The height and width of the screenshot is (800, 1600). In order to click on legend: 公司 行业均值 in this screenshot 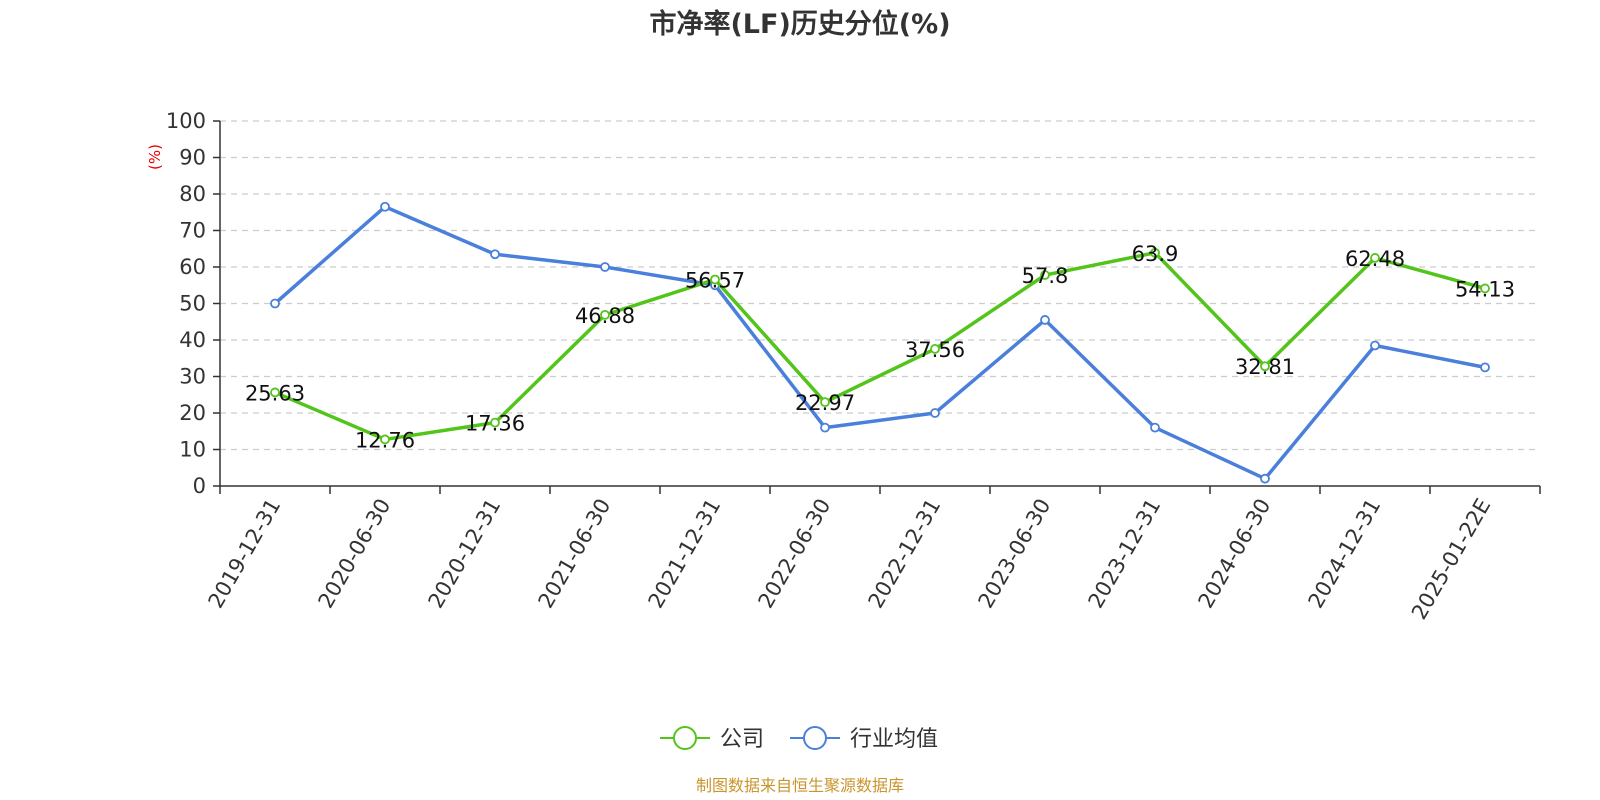, I will do `click(799, 739)`.